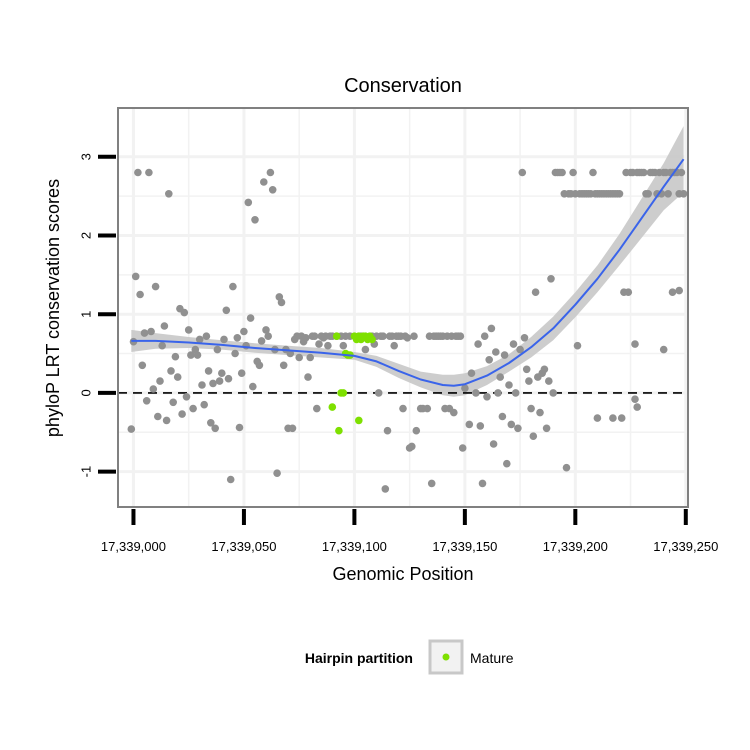 This screenshot has width=750, height=750. I want to click on x-tick-label: 17,339,100, so click(354, 546).